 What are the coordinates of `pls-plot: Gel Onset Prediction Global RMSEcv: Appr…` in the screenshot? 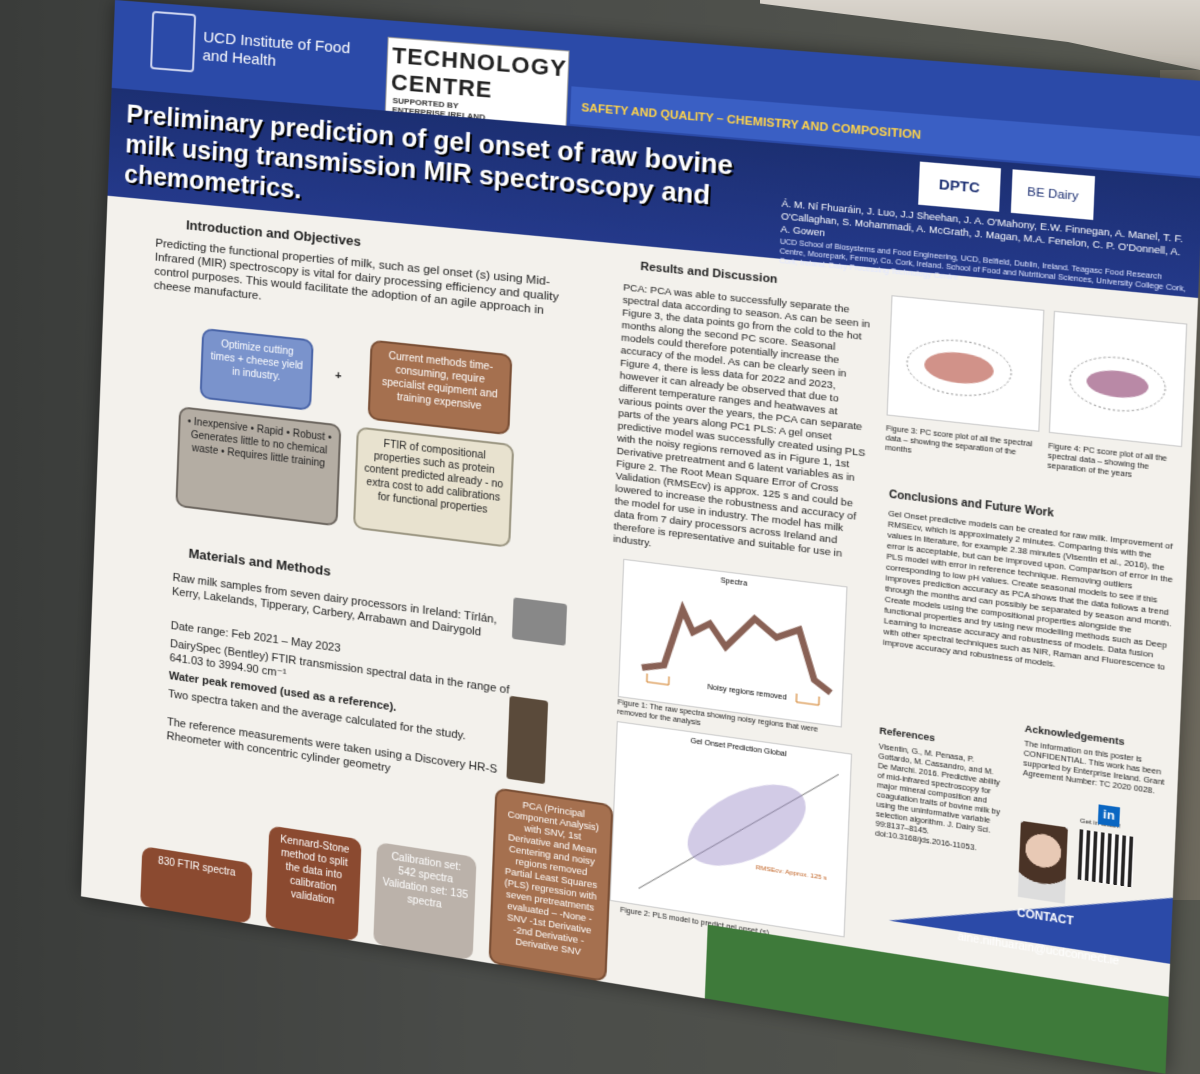 It's located at (731, 829).